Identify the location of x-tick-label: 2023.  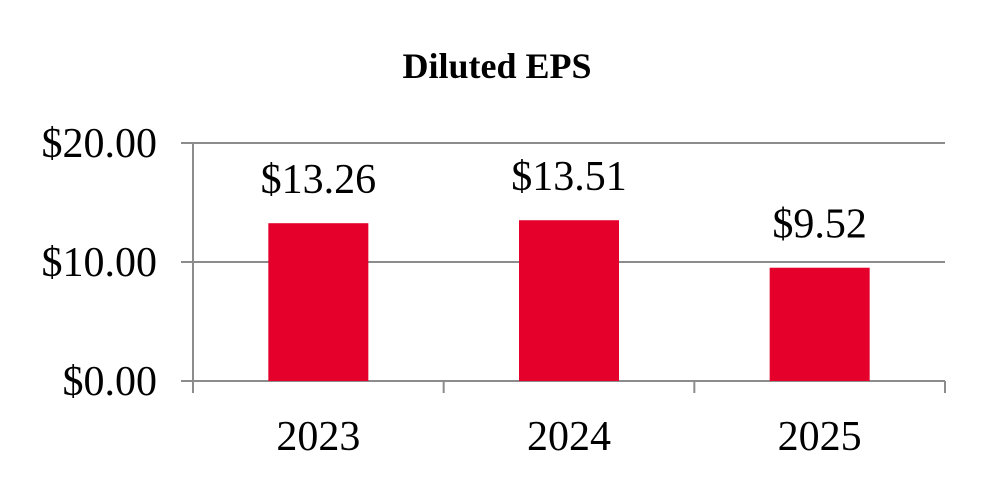
(318, 437).